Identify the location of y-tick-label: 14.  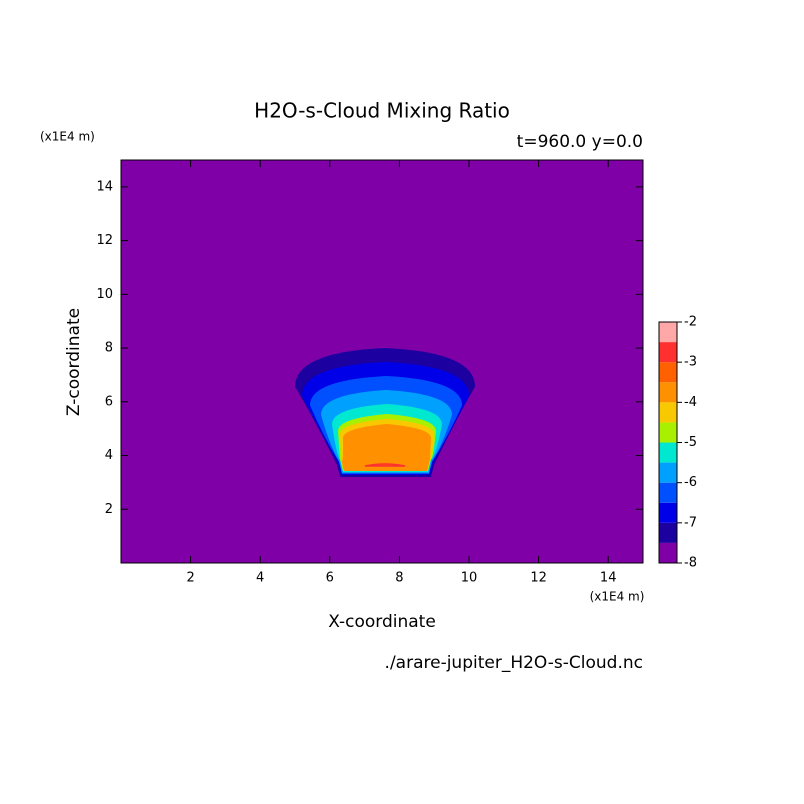
(104, 186).